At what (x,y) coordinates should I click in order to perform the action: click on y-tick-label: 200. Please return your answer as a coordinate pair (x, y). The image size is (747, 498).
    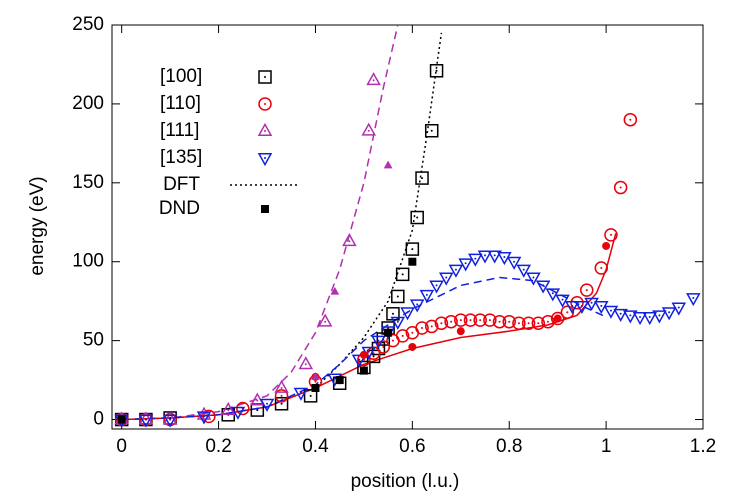
    Looking at the image, I should click on (88, 103).